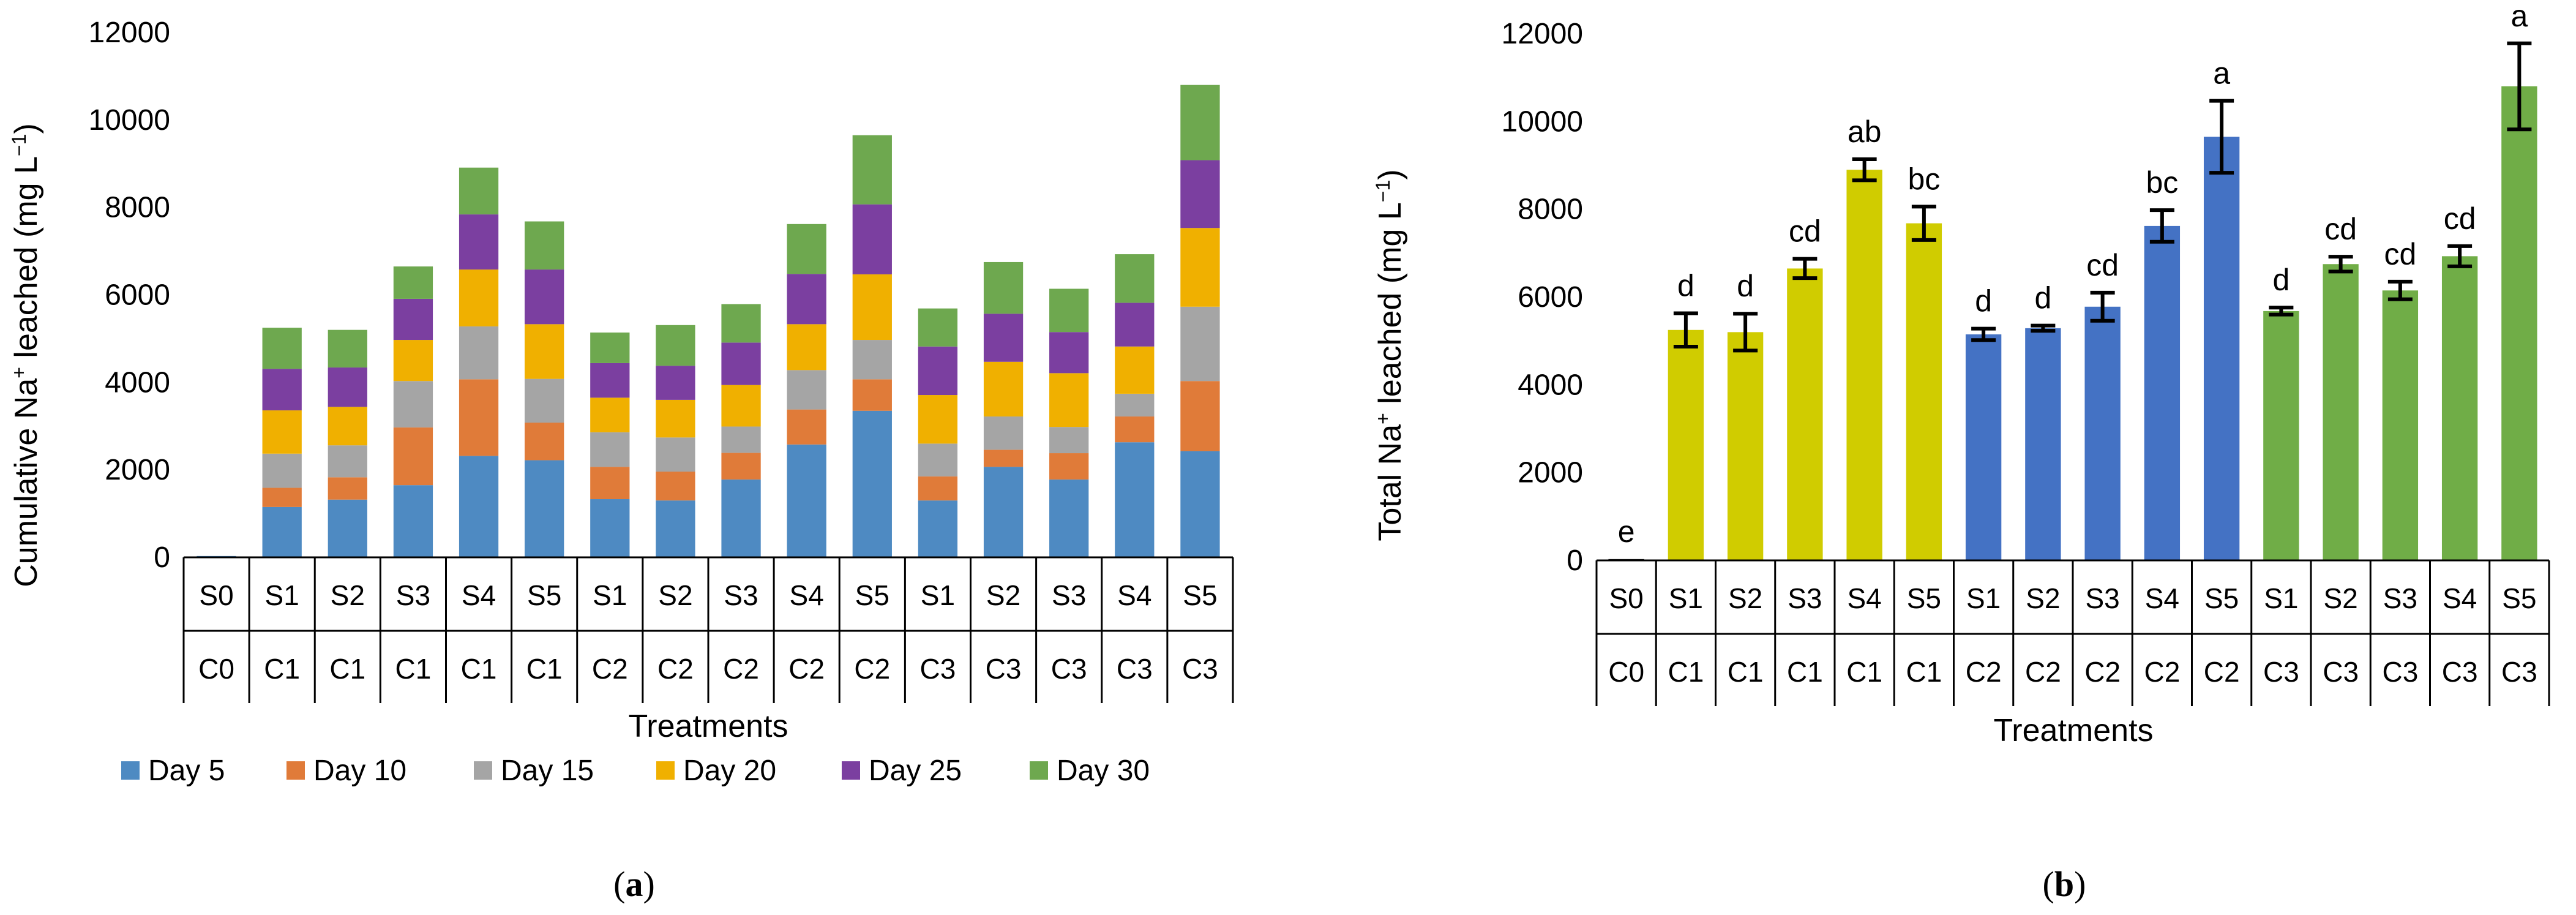 This screenshot has height=915, width=2576. I want to click on y-tick-label: 2000, so click(1550, 473).